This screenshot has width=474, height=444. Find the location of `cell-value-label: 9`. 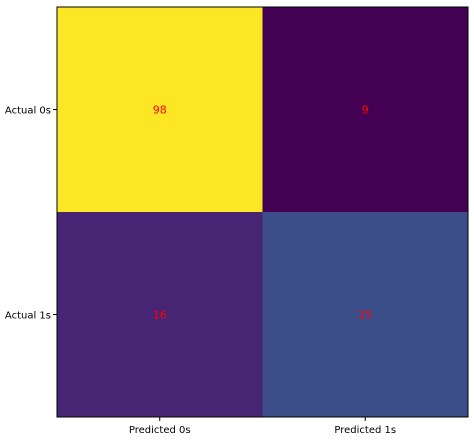

cell-value-label: 9 is located at coordinates (365, 110).